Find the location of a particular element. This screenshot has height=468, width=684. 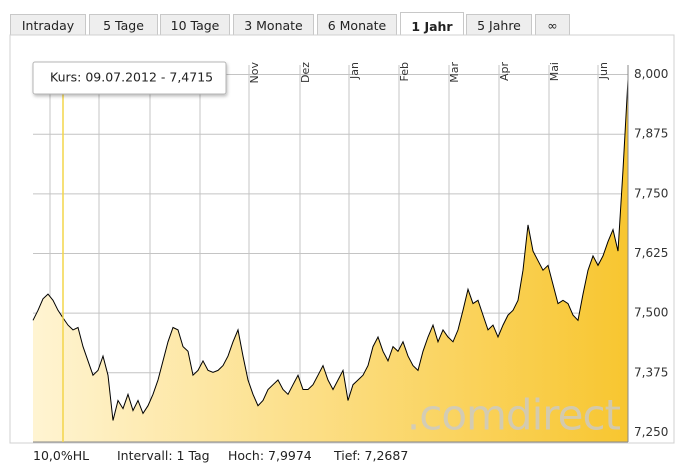

y-tick-label: 7,500 is located at coordinates (651, 313).